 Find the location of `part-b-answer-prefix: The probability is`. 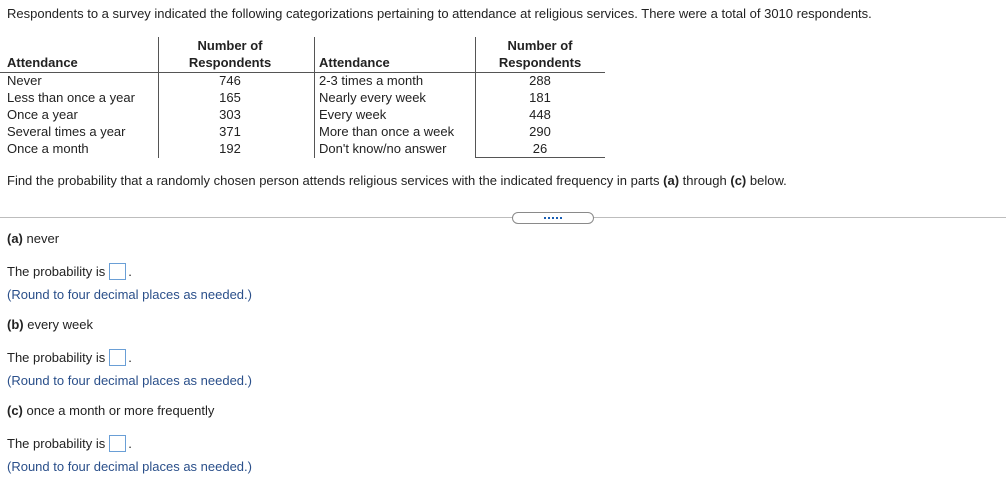

part-b-answer-prefix: The probability is is located at coordinates (56, 357).